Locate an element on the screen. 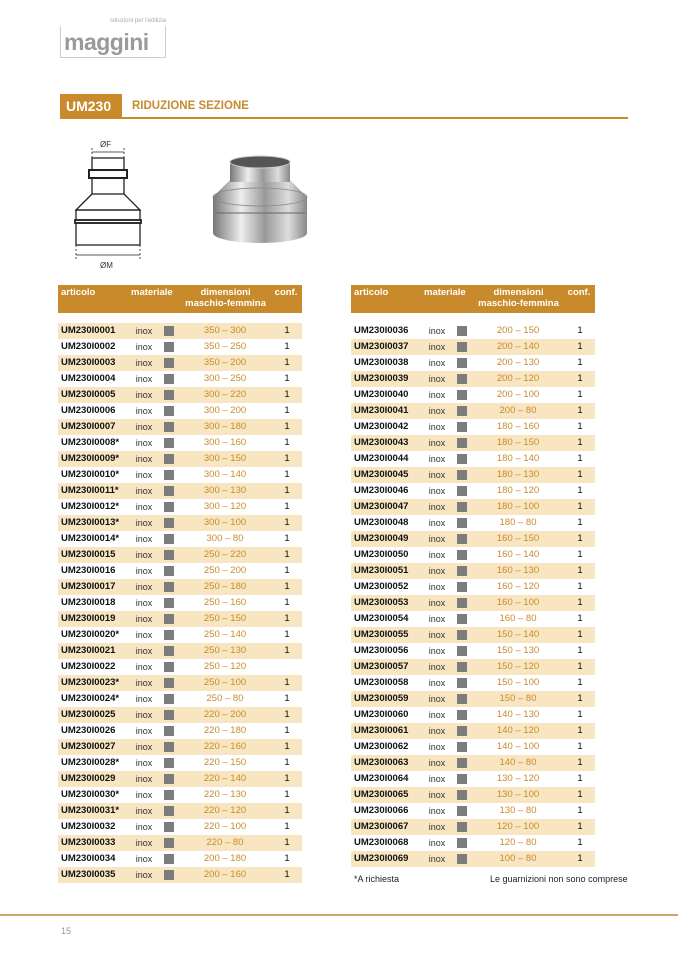  header-materiale: materiale is located at coordinates (446, 299).